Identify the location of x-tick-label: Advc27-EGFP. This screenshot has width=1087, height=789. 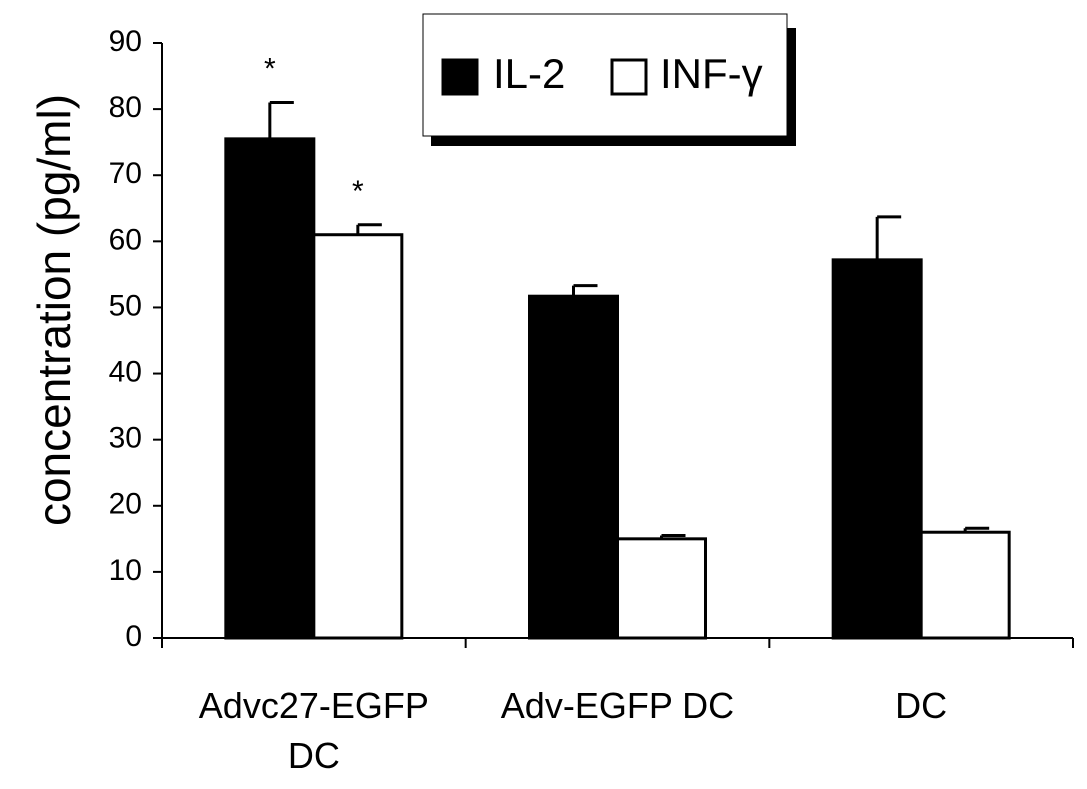
(314, 705).